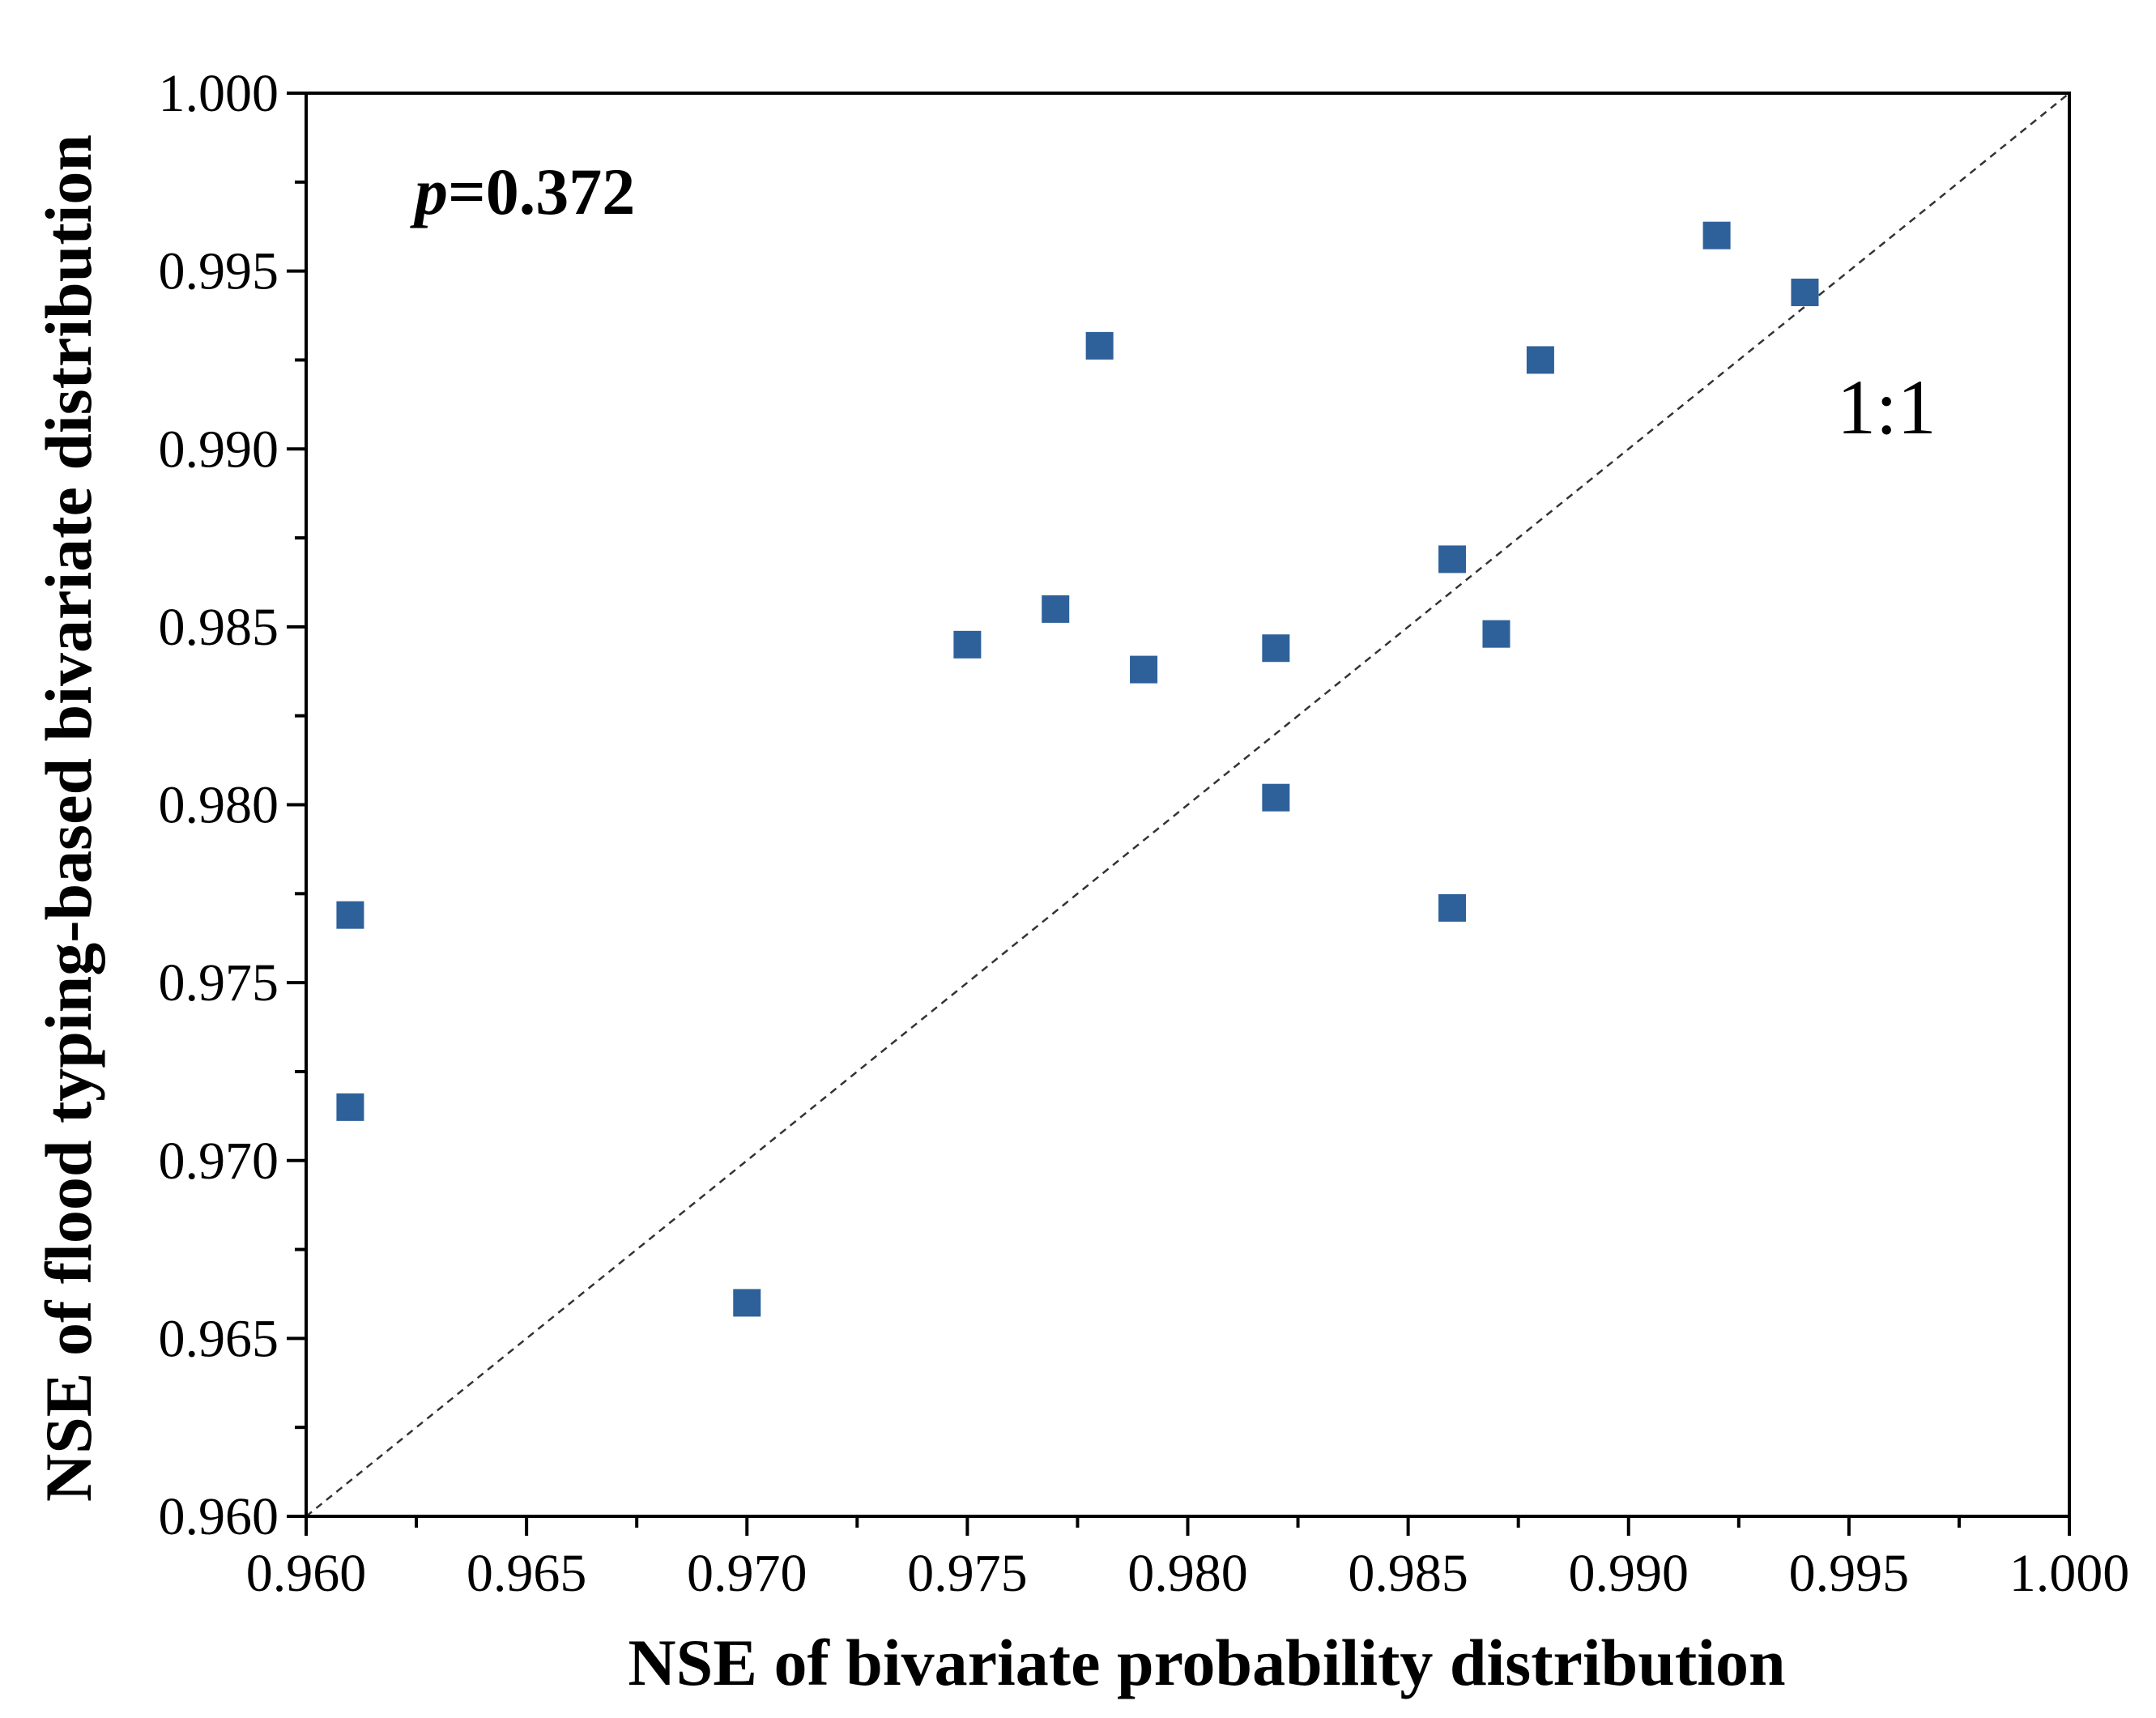  What do you see at coordinates (967, 1573) in the screenshot?
I see `x-tick-label: 0.975` at bounding box center [967, 1573].